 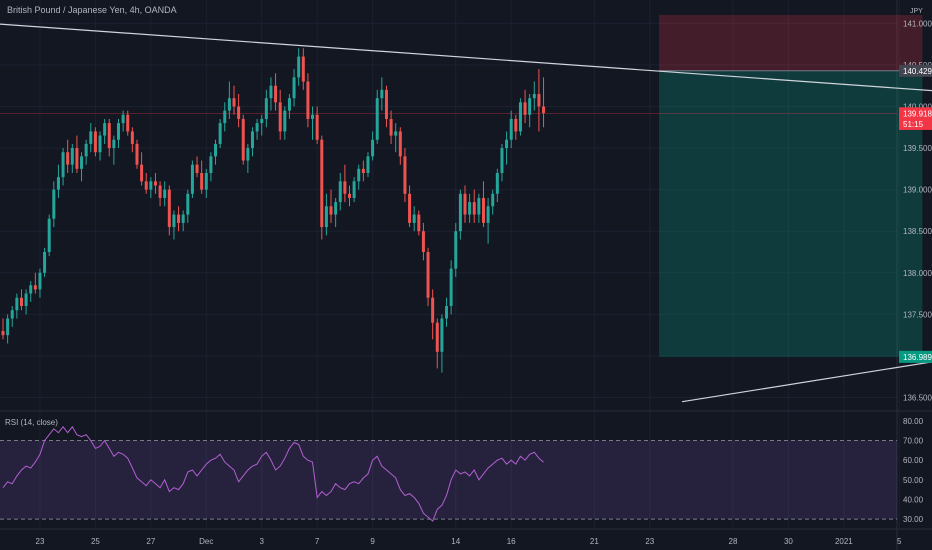 What do you see at coordinates (317, 541) in the screenshot?
I see `time-tick-label: 7` at bounding box center [317, 541].